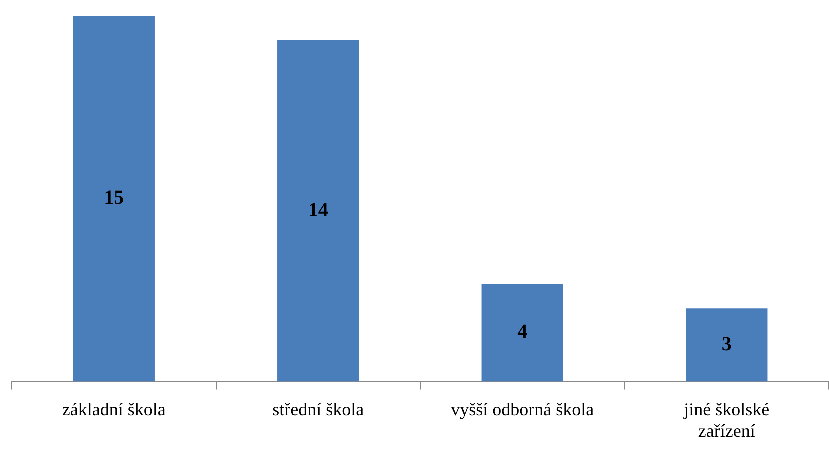 The width and height of the screenshot is (829, 457). Describe the element at coordinates (318, 409) in the screenshot. I see `x-tick-label: střední škola` at that location.